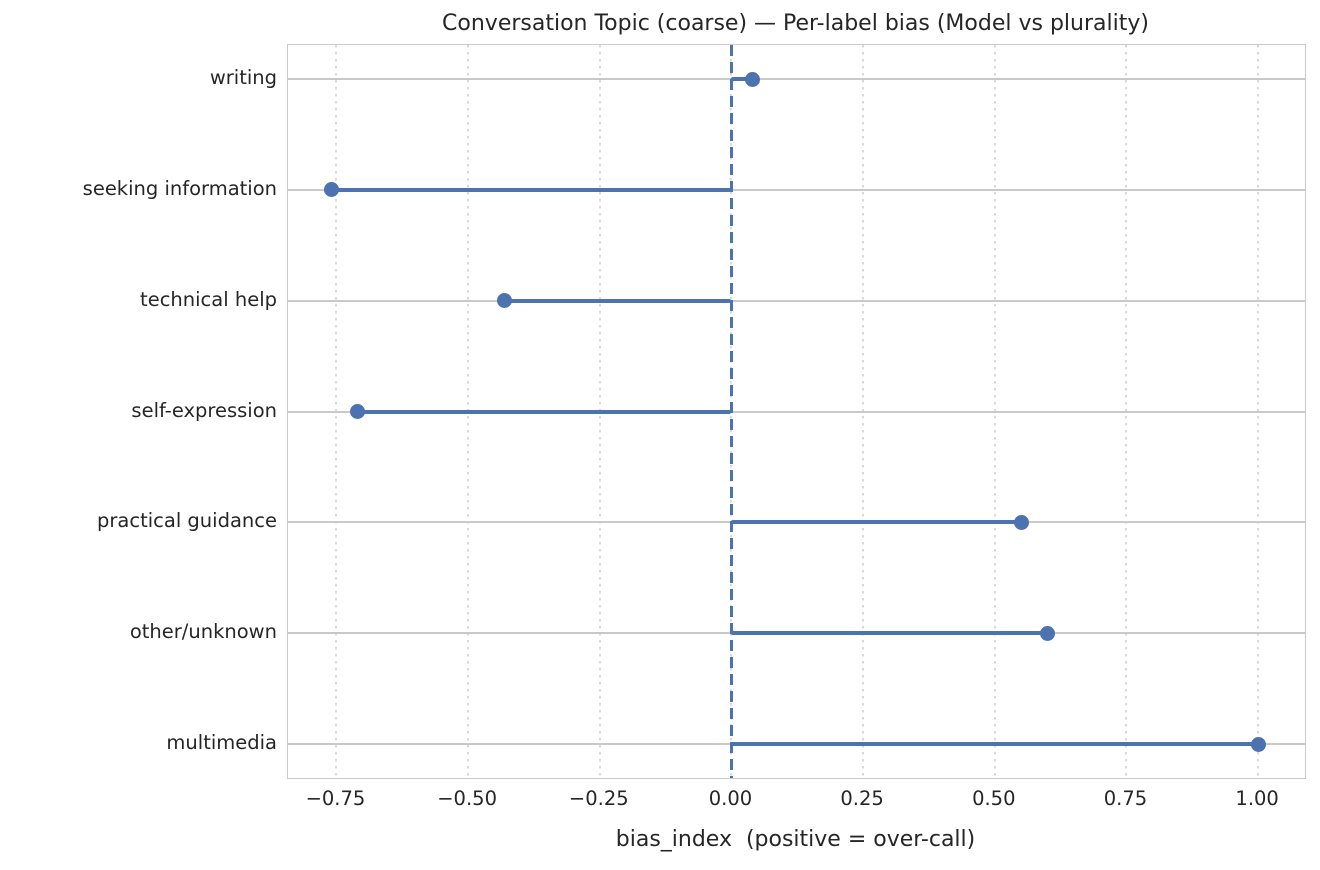  I want to click on zero-reference-line, so click(731, 411).